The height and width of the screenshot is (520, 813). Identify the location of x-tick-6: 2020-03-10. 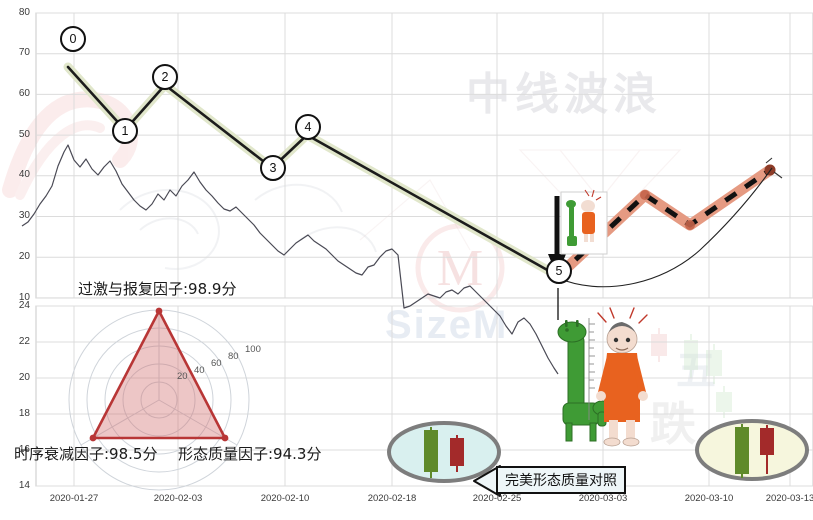
(709, 498).